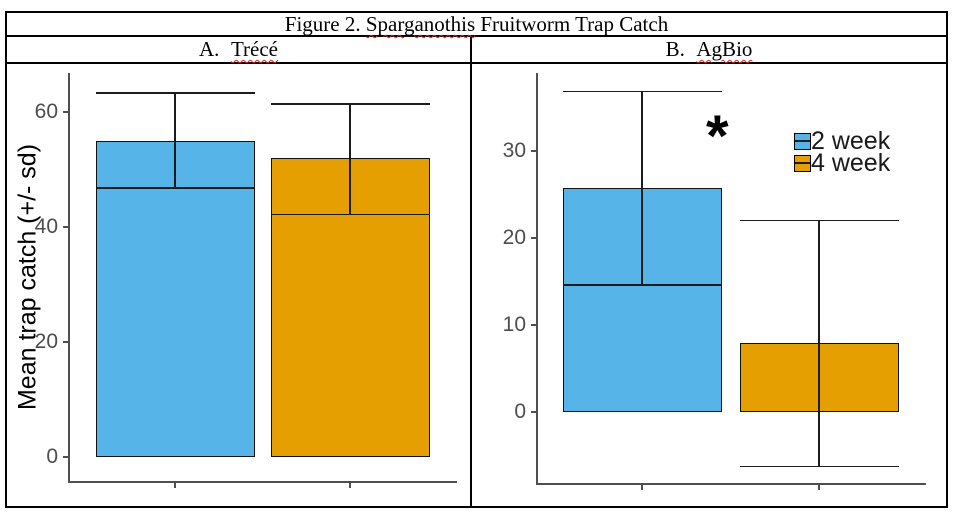 The height and width of the screenshot is (523, 953). I want to click on panel-header-a: A. Trécé, so click(238, 50).